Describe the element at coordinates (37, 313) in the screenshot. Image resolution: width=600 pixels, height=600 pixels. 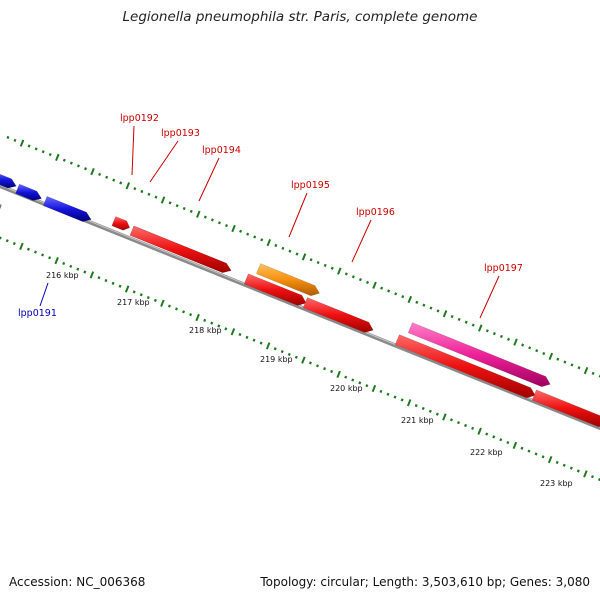
I see `gene-label: lpp0191` at that location.